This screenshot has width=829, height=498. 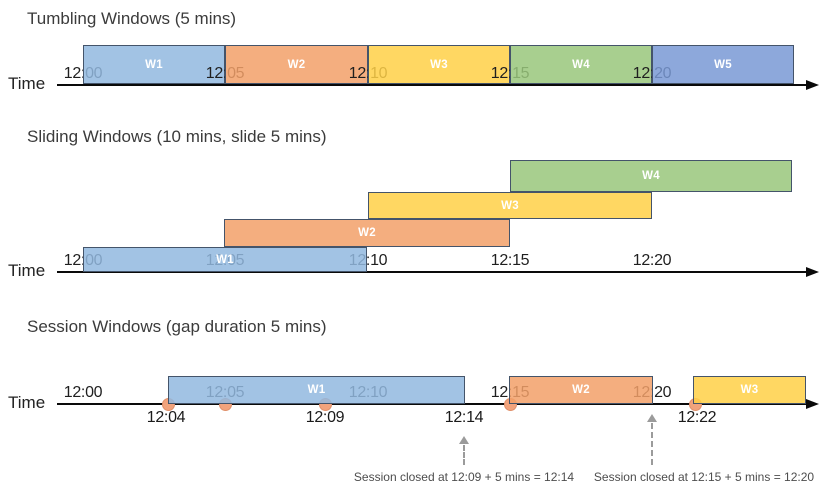 I want to click on tumbling-window-box-w1: W1, so click(x=154, y=64).